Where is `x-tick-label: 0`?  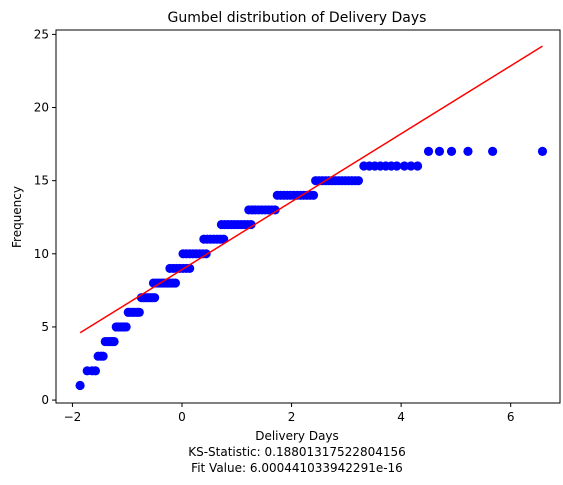 x-tick-label: 0 is located at coordinates (182, 417).